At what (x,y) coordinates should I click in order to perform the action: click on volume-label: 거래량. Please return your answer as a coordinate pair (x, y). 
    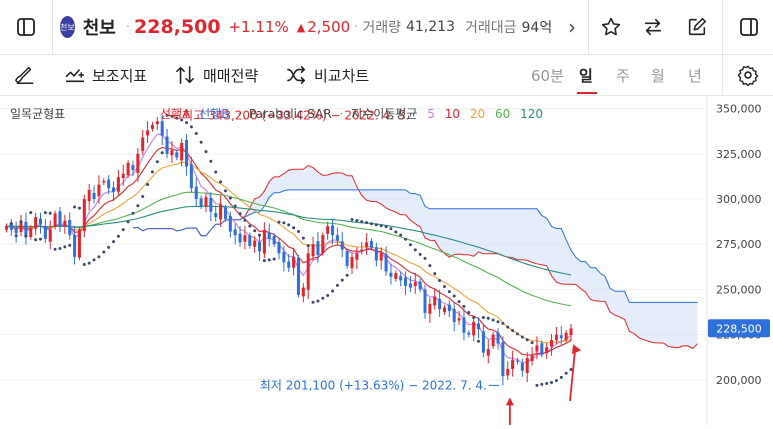
    Looking at the image, I should click on (381, 28).